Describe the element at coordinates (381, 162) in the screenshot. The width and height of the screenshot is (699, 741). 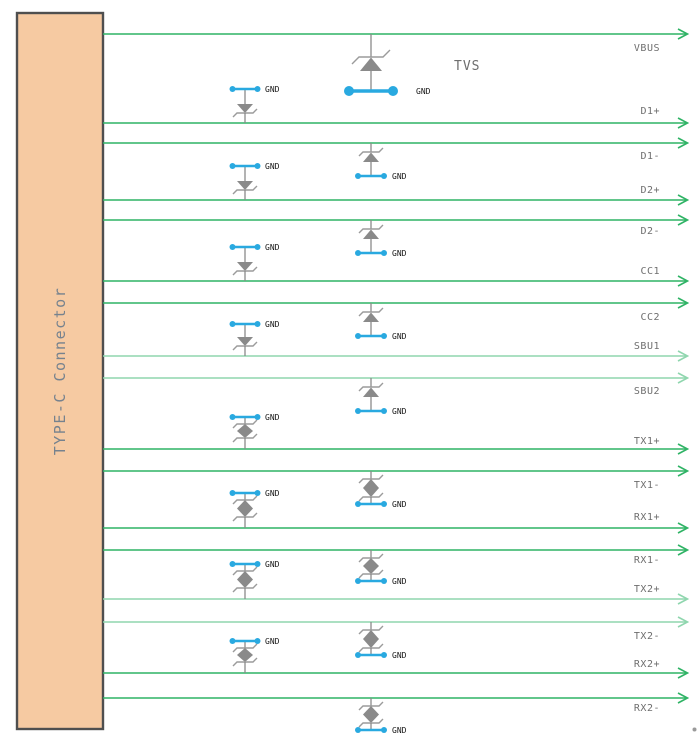
I see `tvs-diode-d1-minus: GND` at that location.